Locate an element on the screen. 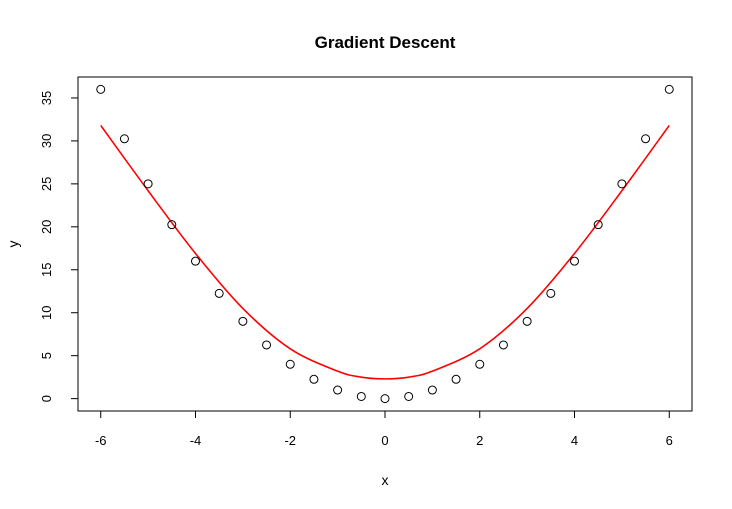 The height and width of the screenshot is (509, 732). x-tick-label: 0 is located at coordinates (384, 440).